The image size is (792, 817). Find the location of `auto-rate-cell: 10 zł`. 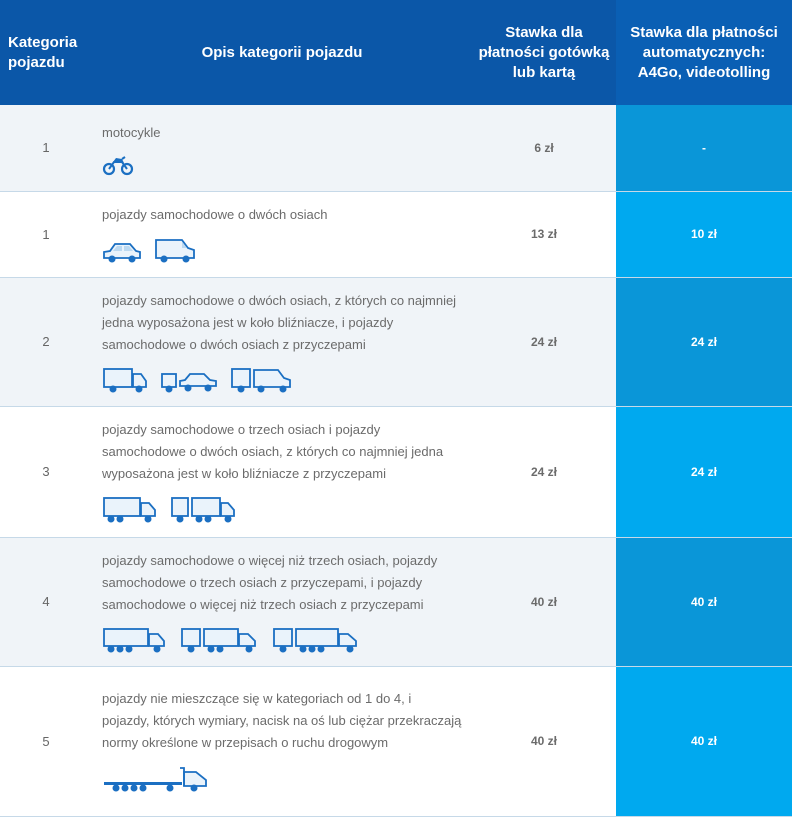

auto-rate-cell: 10 zł is located at coordinates (704, 234).